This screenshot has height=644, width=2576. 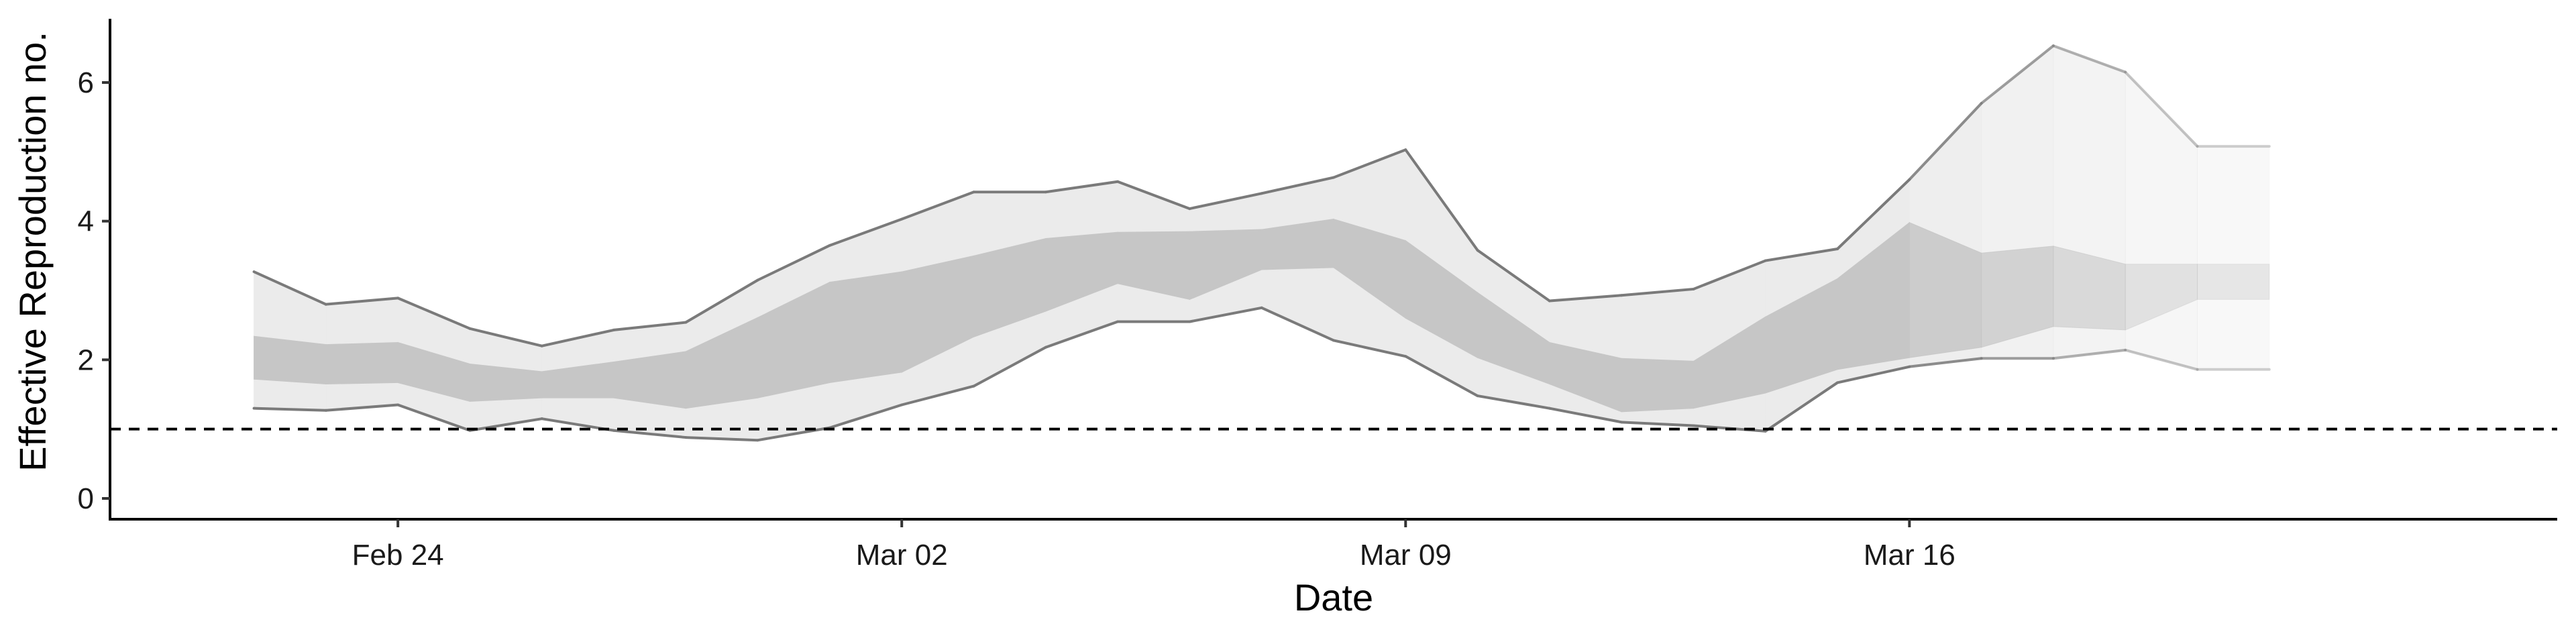 I want to click on y-tick-label: 6, so click(x=86, y=82).